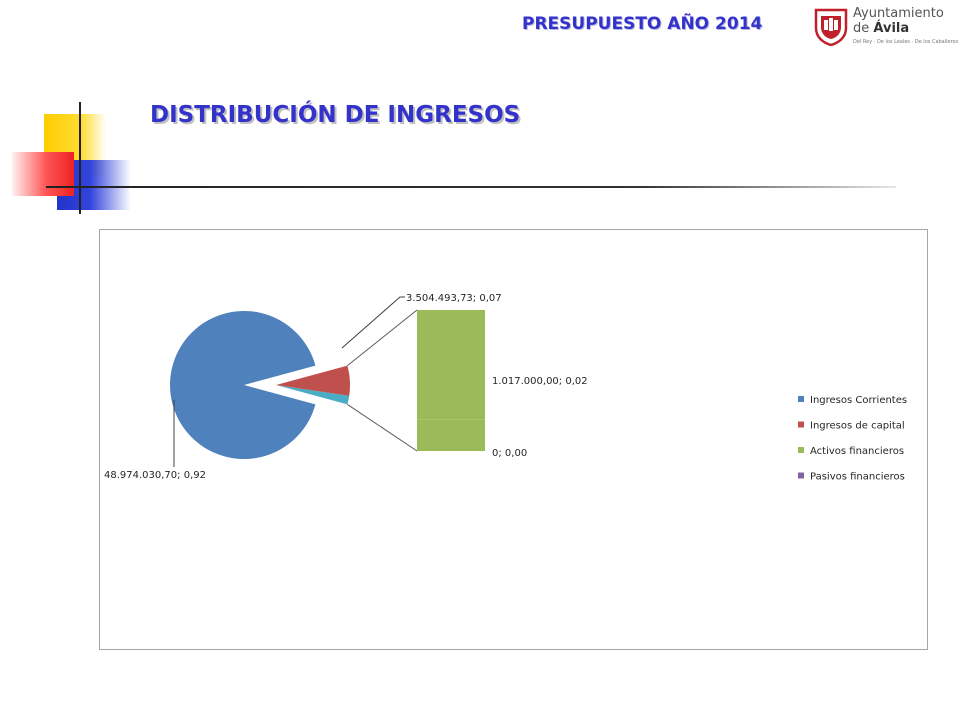 This screenshot has width=960, height=720. What do you see at coordinates (80, 158) in the screenshot?
I see `decorative-vertical-line` at bounding box center [80, 158].